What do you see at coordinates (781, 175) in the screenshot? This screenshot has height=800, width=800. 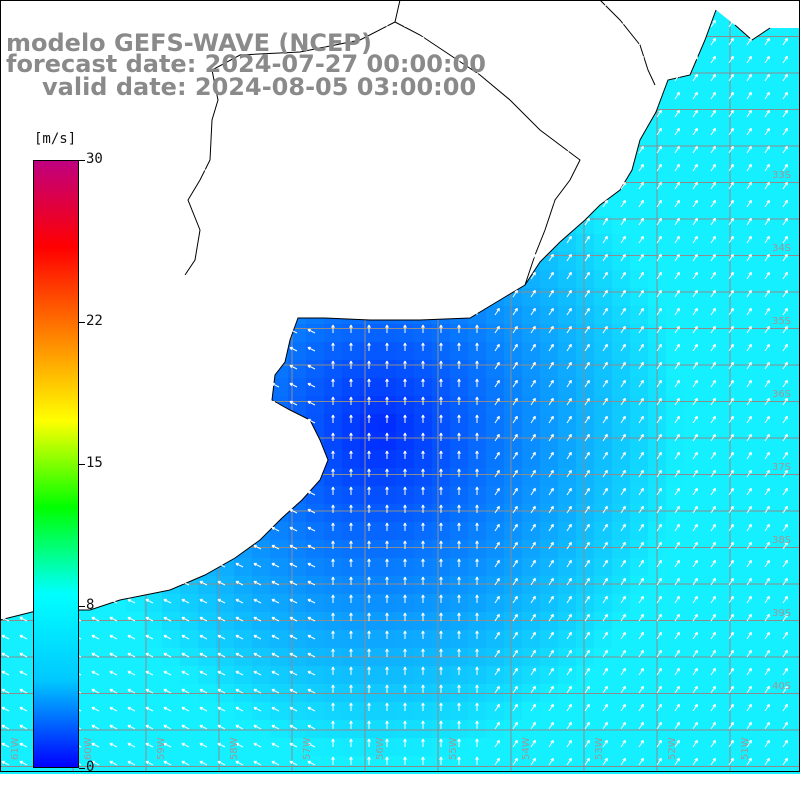 I see `latitude-label: 33S` at bounding box center [781, 175].